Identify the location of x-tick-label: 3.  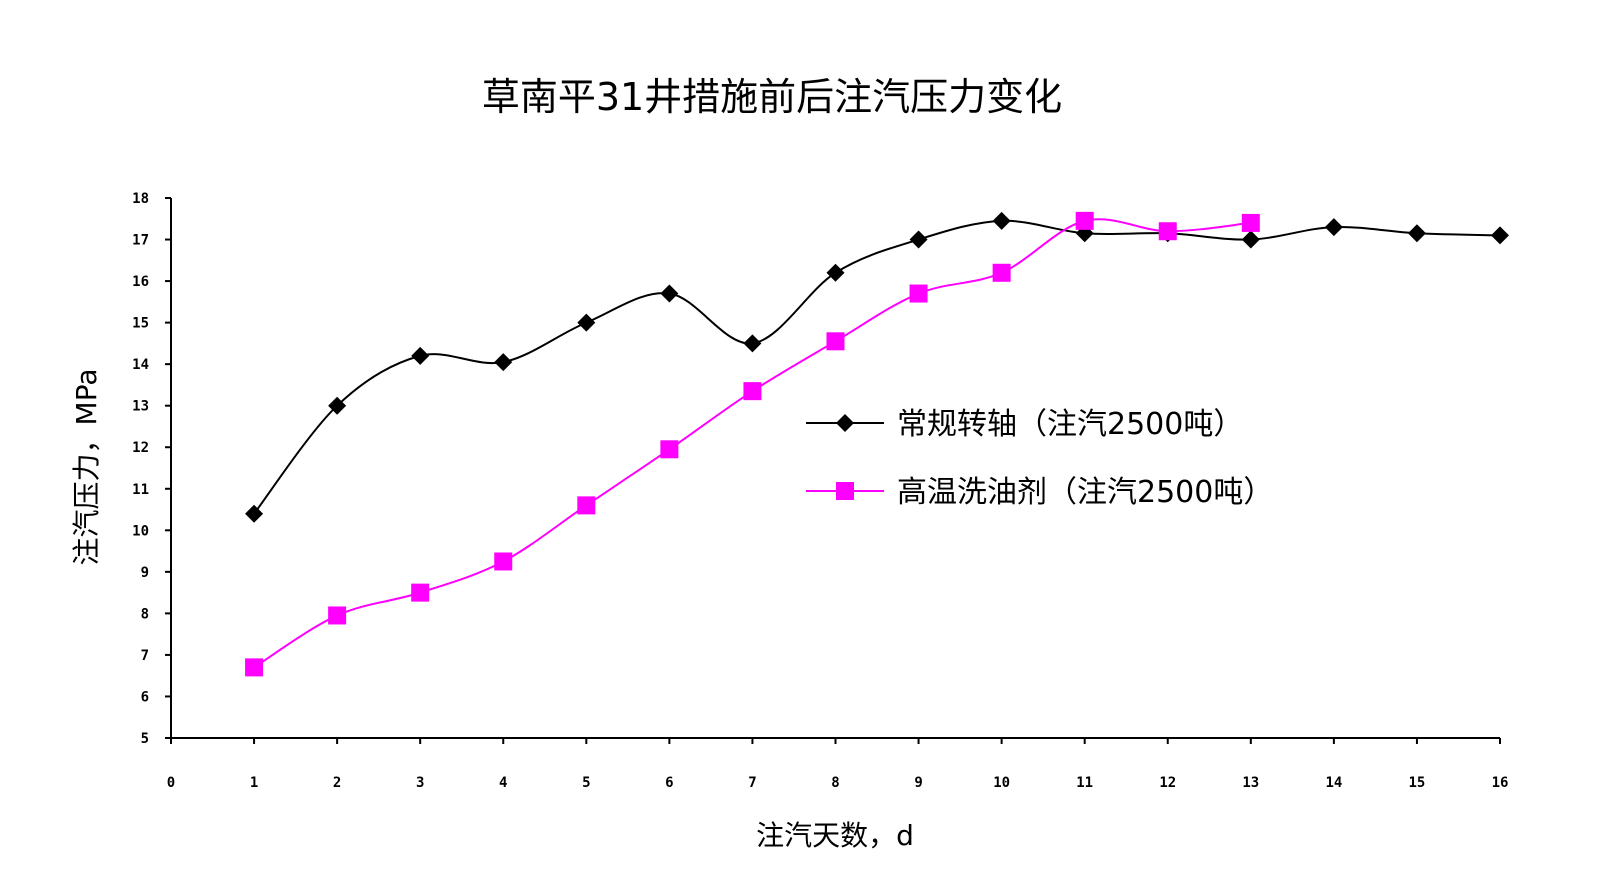
(420, 783).